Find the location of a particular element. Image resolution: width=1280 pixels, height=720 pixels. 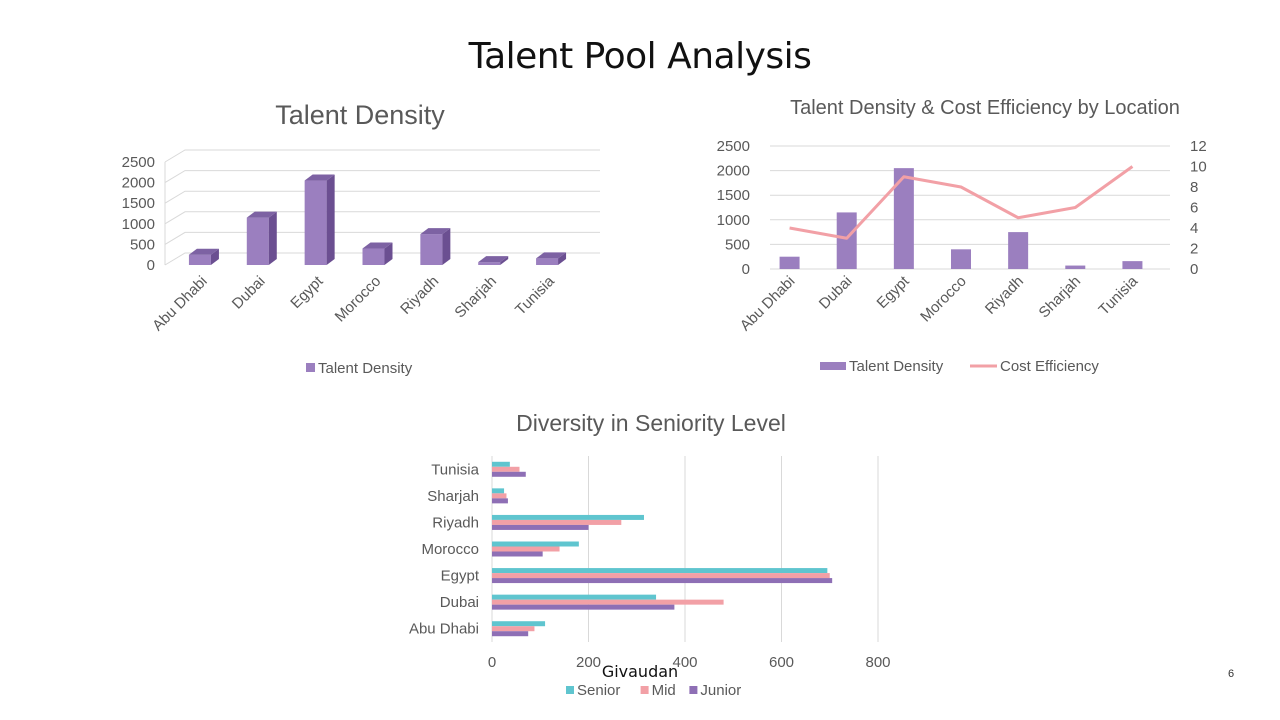

chart3-title: Diversity in Seniority Level is located at coordinates (651, 423).